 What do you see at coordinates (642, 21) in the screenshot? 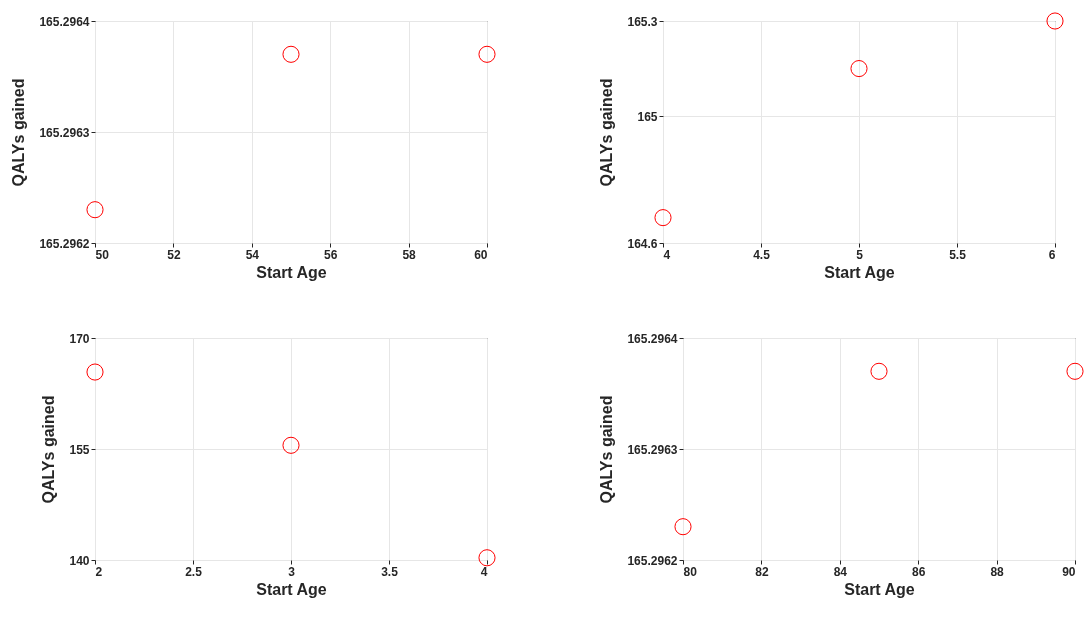
I see `y-tick-label: 165.3` at bounding box center [642, 21].